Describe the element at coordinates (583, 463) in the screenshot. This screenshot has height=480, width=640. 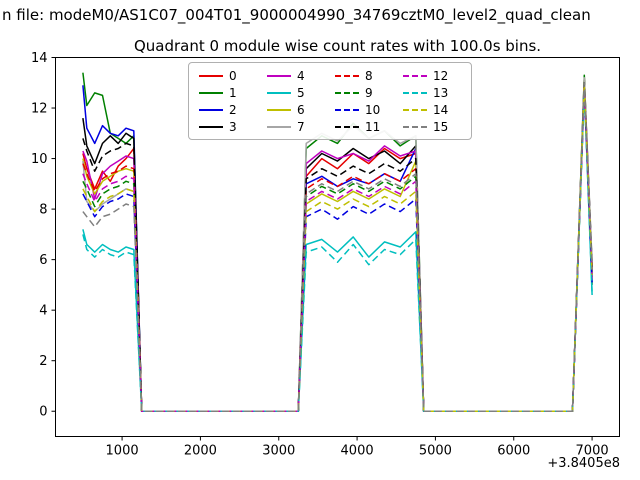
I see `x-axis-offset-label: +3.8405e8` at that location.